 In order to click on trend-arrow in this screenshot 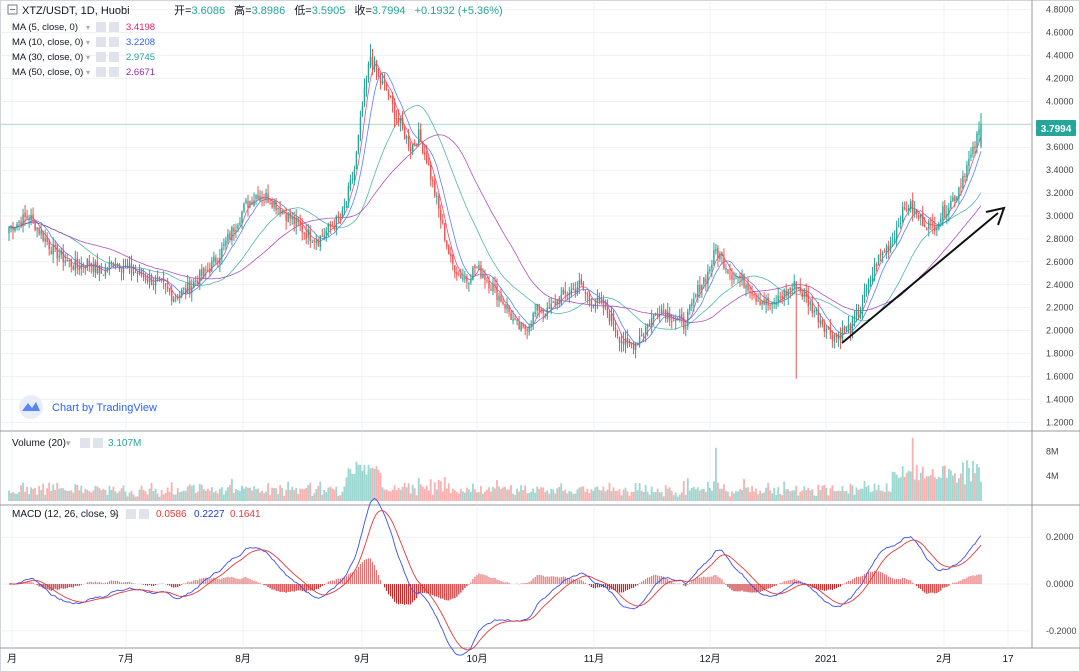, I will do `click(923, 275)`.